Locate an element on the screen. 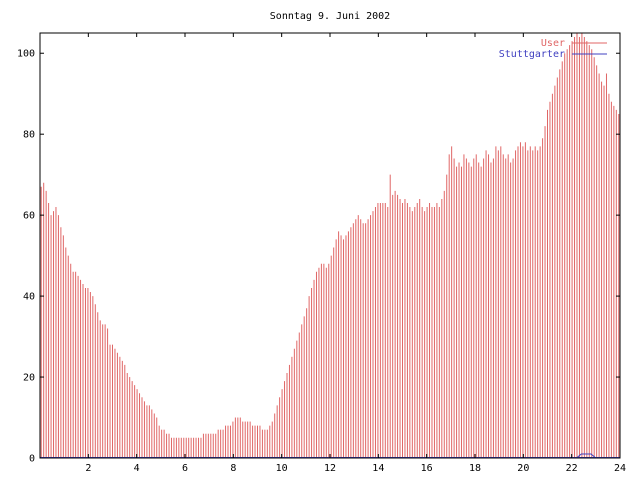 The width and height of the screenshot is (640, 480). x-tick-label: 6 is located at coordinates (185, 468).